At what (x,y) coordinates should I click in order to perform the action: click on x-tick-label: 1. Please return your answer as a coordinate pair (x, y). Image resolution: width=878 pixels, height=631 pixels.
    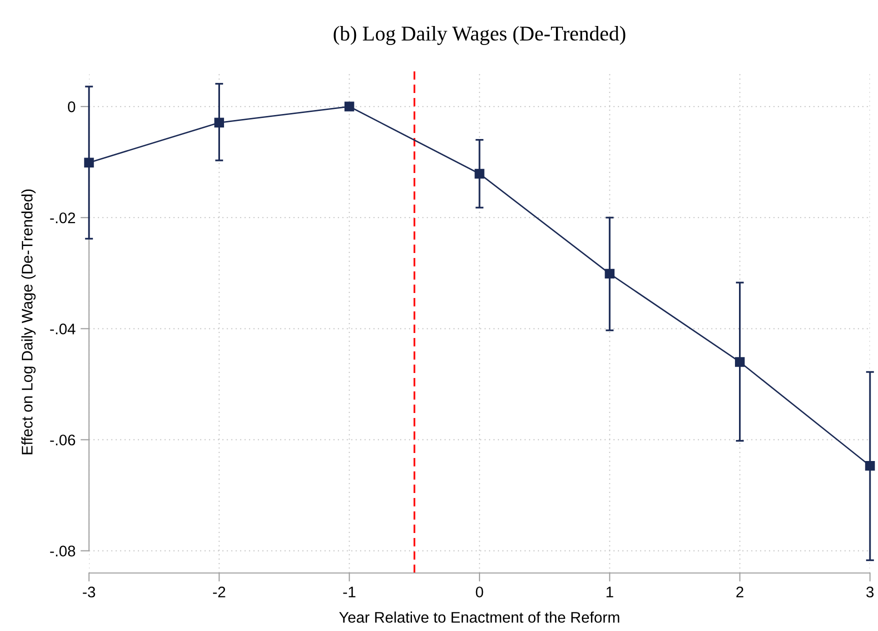
    Looking at the image, I should click on (610, 592).